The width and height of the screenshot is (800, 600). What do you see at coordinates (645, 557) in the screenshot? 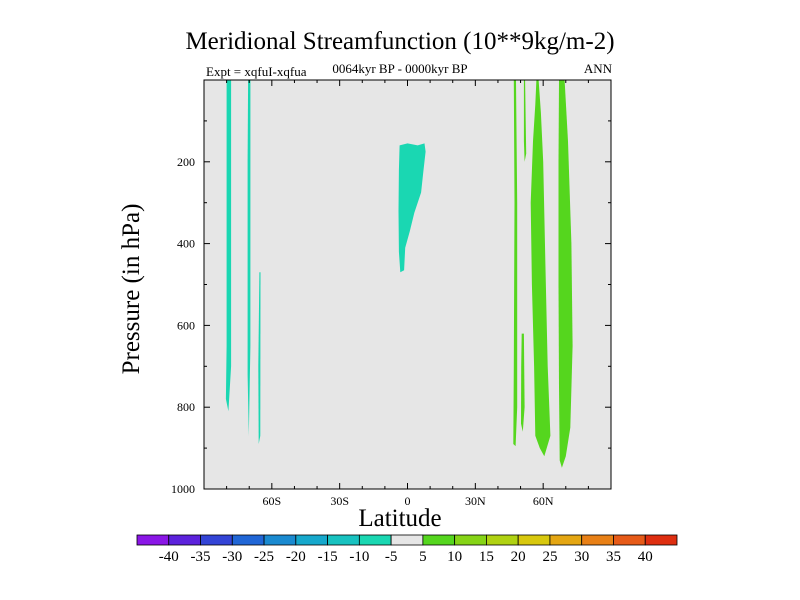
I see `colorbar-label: 40` at bounding box center [645, 557].